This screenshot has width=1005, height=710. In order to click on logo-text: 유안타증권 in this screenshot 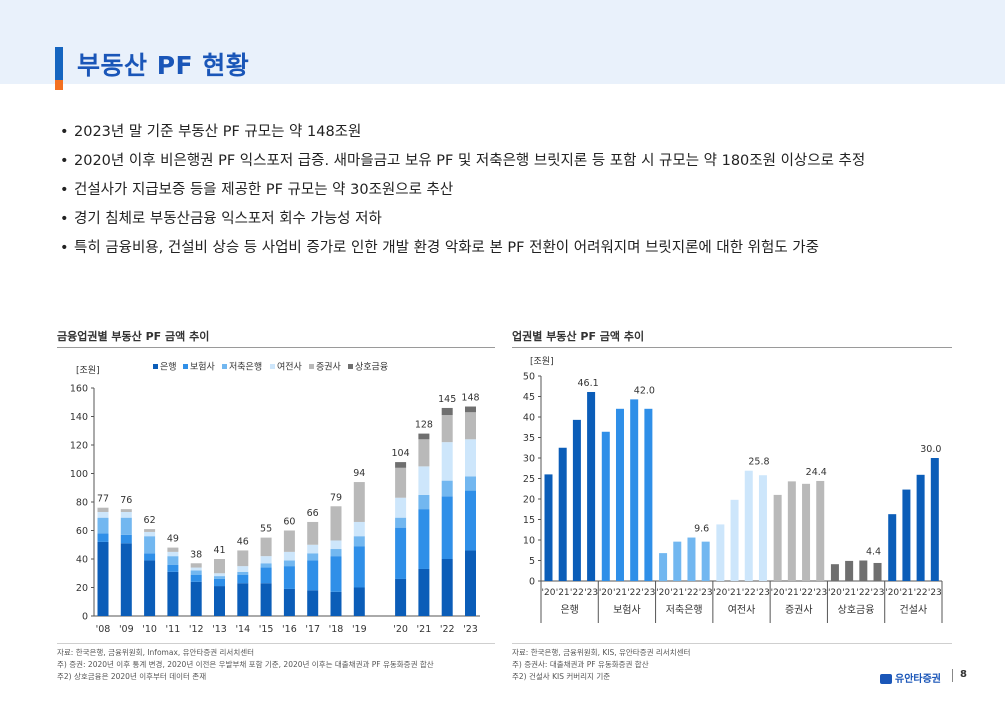, I will do `click(918, 679)`.